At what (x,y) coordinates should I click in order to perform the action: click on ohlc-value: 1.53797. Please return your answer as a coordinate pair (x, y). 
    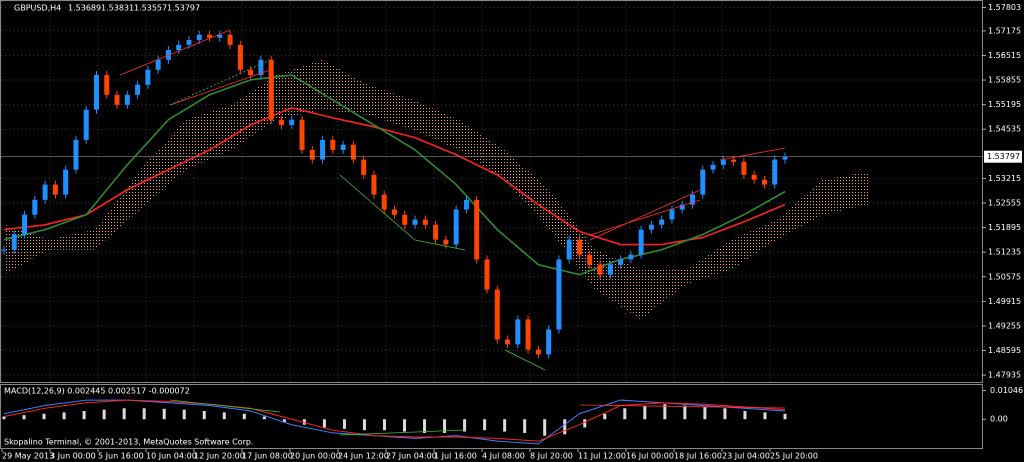
    Looking at the image, I should click on (183, 8).